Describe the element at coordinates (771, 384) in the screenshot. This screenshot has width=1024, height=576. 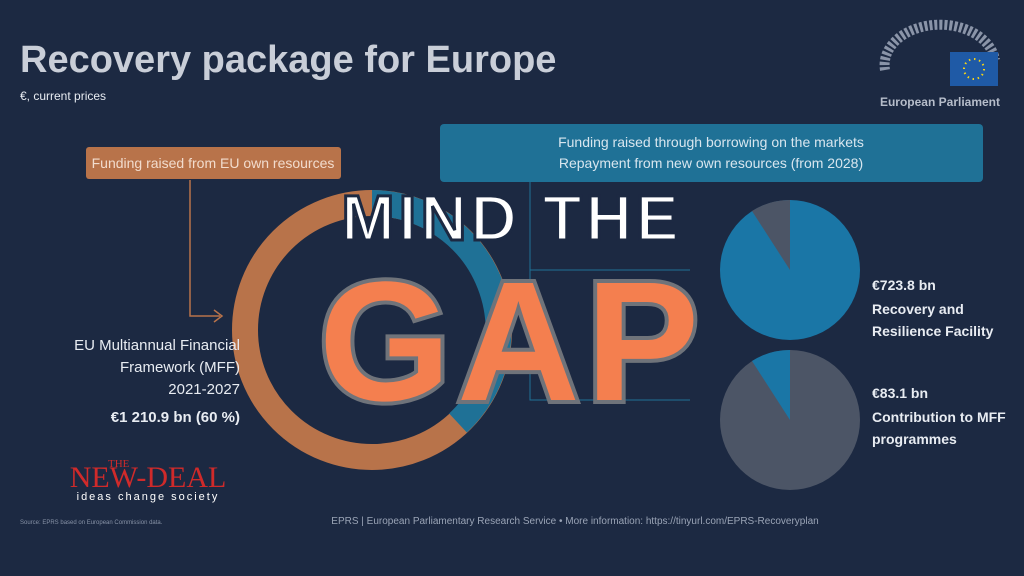
I see `pie-contribution-share` at that location.